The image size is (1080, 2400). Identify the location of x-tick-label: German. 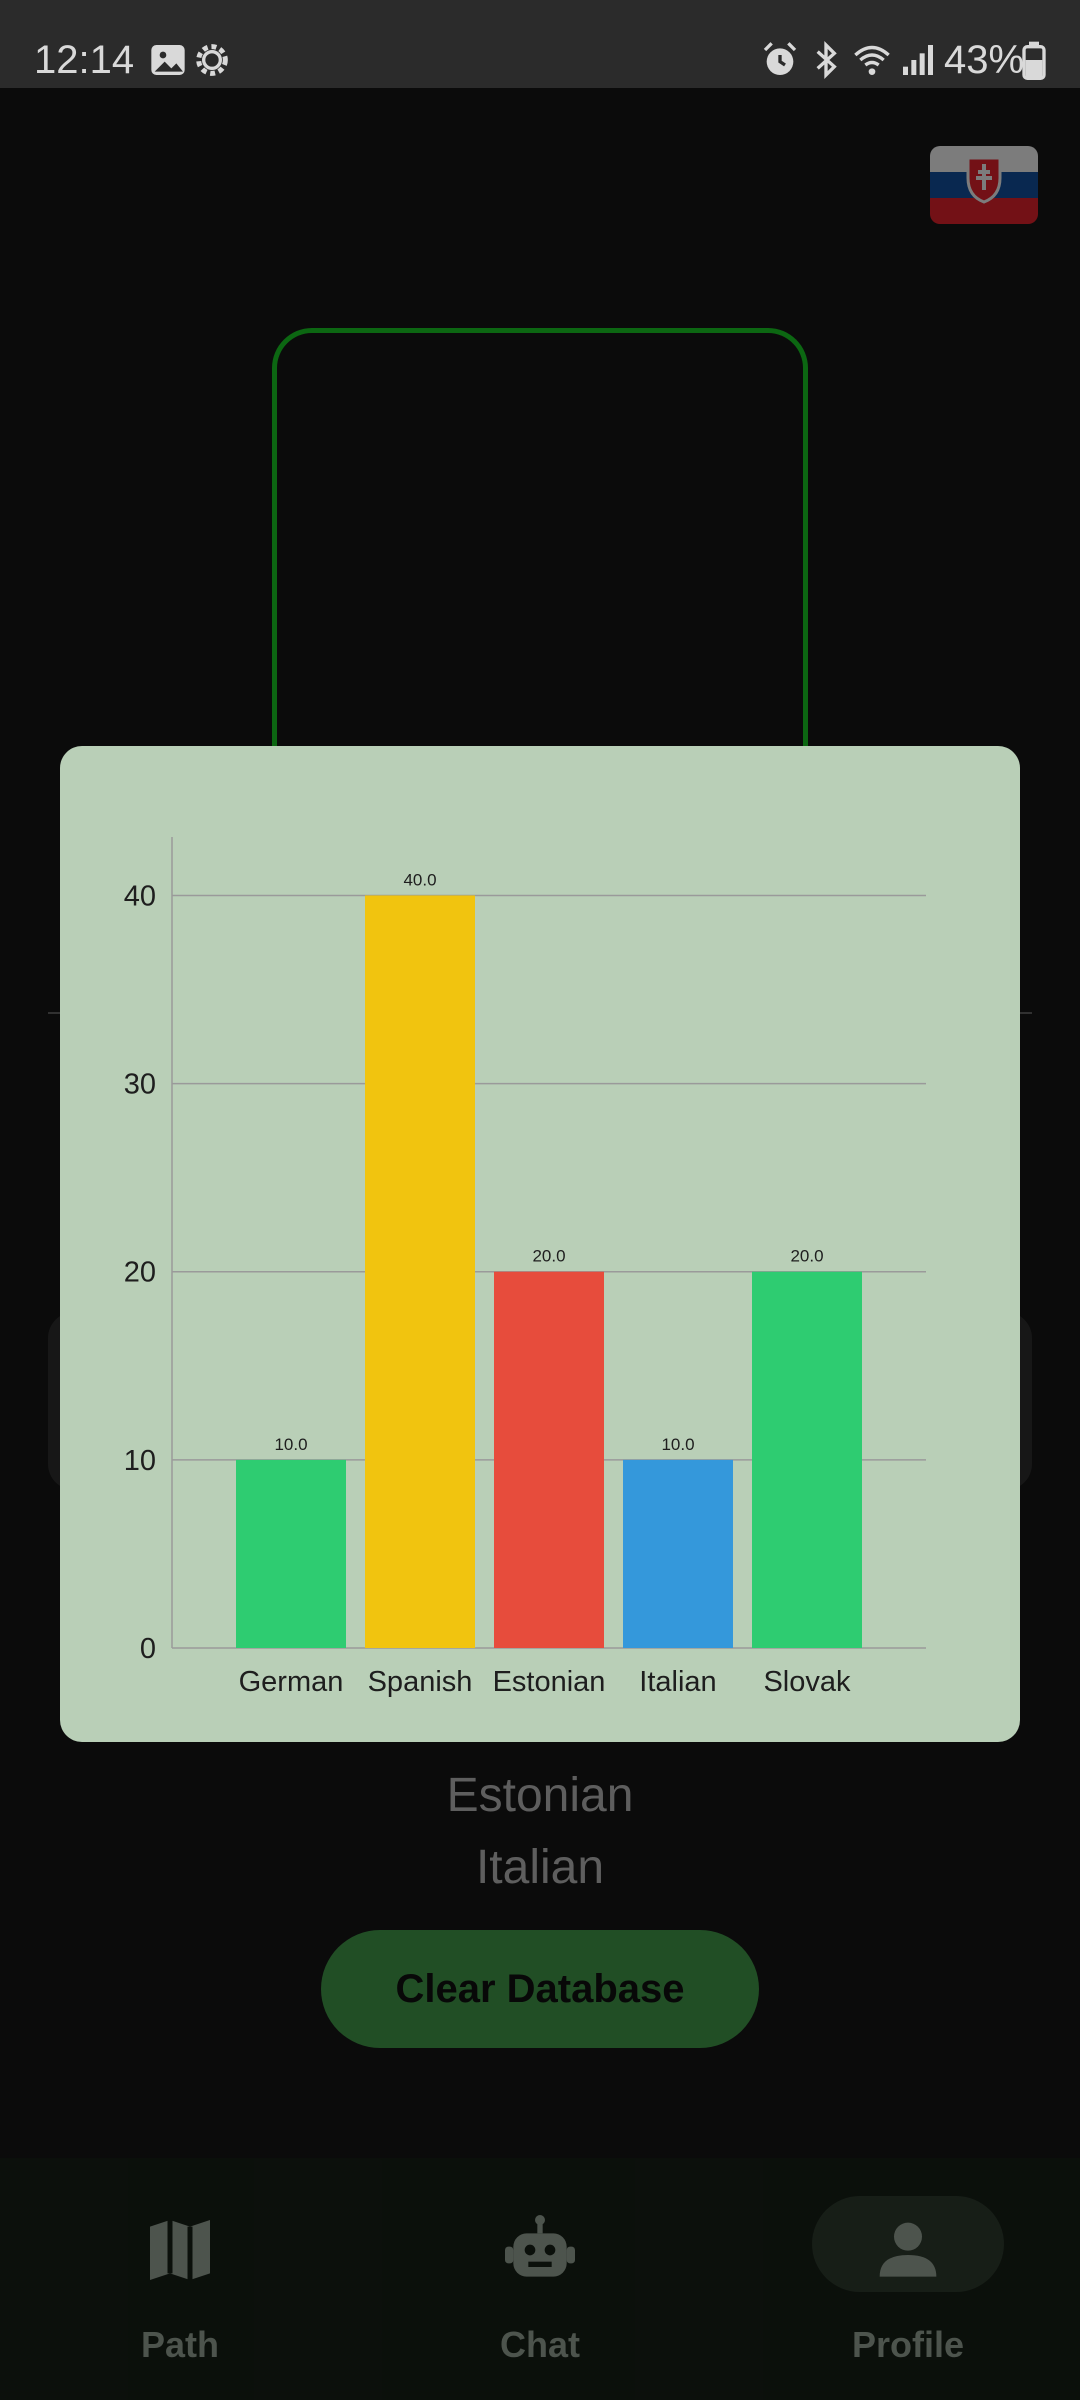
(291, 1682).